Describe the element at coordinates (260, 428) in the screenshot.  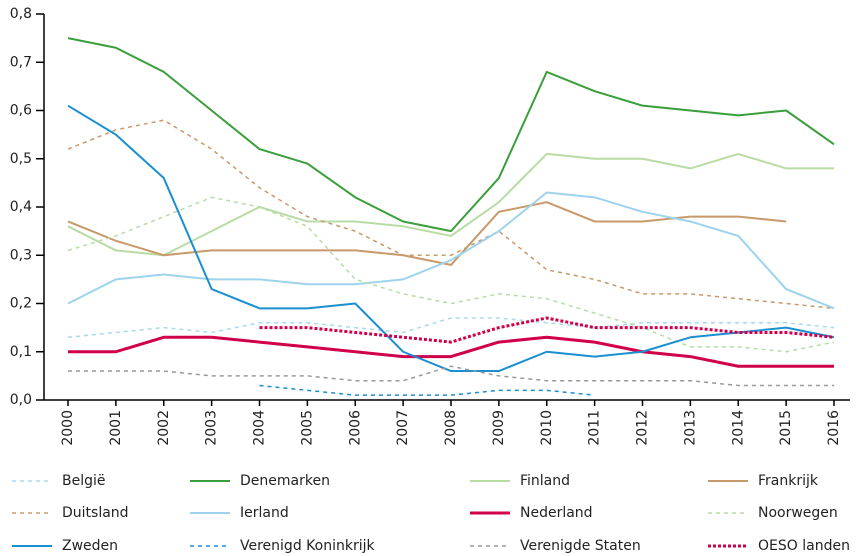
I see `x-tick-label: 2004` at that location.